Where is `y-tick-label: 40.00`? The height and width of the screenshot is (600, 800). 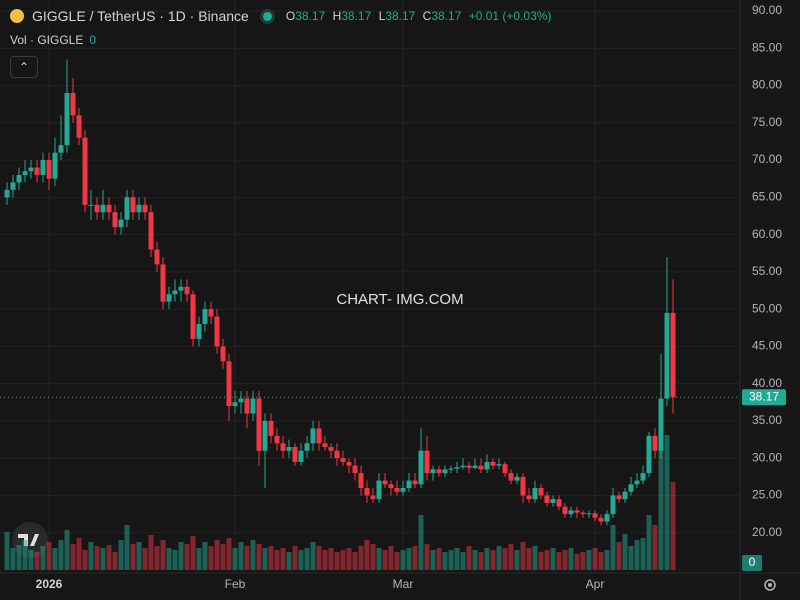 y-tick-label: 40.00 is located at coordinates (767, 383).